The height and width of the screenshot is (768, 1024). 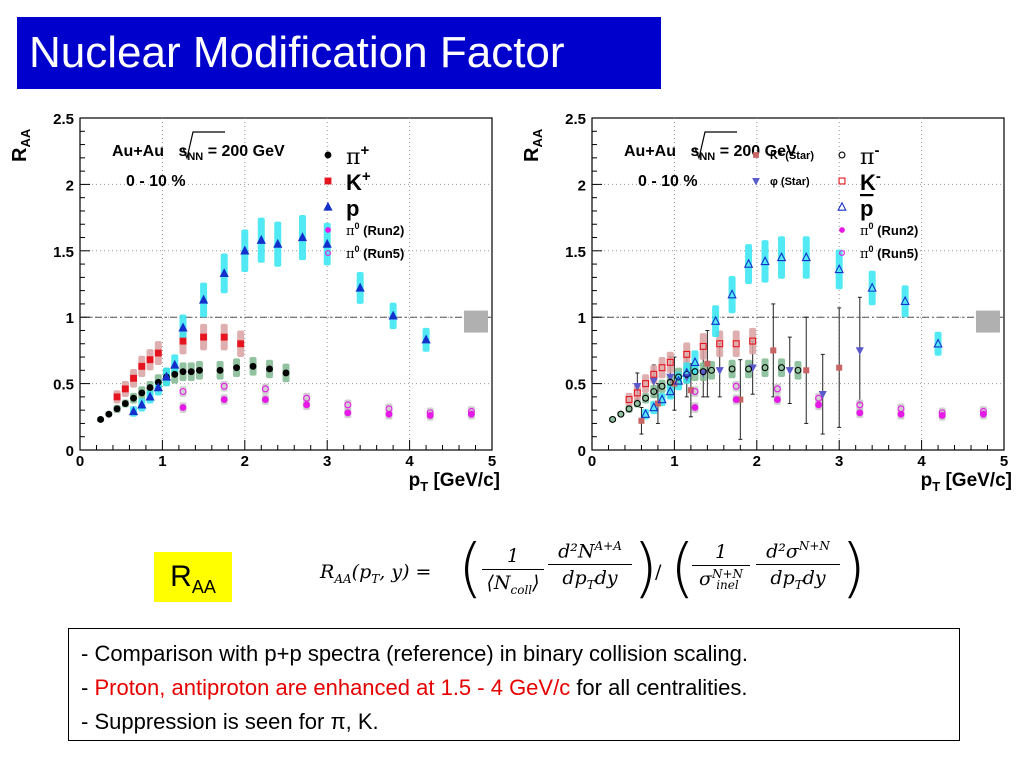 I want to click on y-tick-label: 1, so click(x=582, y=318).